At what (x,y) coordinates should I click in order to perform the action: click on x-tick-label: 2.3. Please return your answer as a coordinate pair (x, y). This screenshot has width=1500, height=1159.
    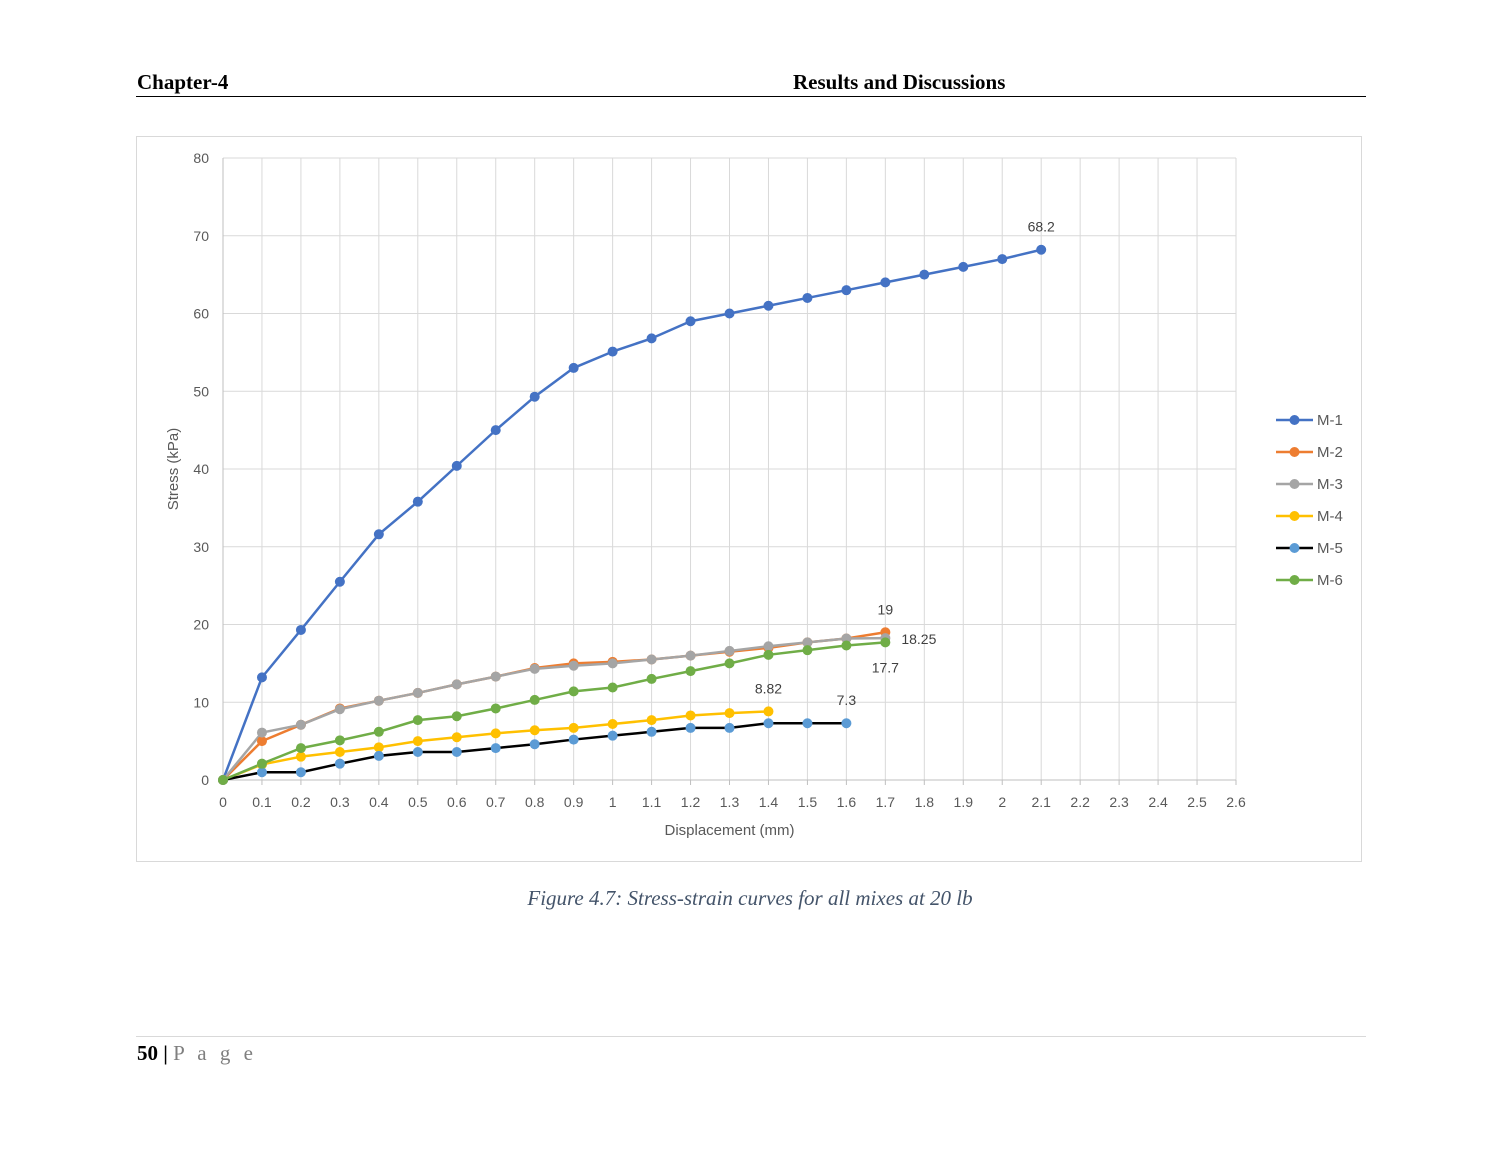
    Looking at the image, I should click on (1119, 802).